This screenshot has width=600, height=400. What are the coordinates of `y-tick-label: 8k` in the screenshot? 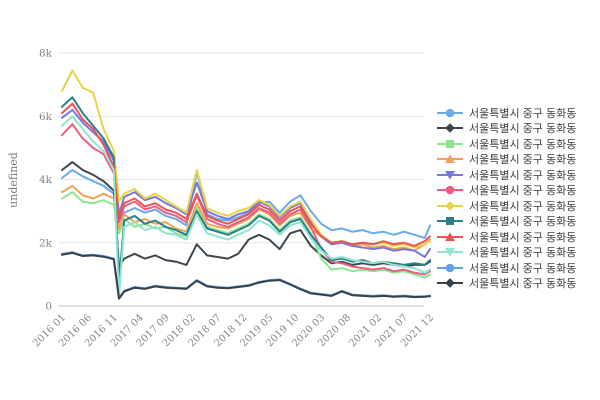 It's located at (46, 54).